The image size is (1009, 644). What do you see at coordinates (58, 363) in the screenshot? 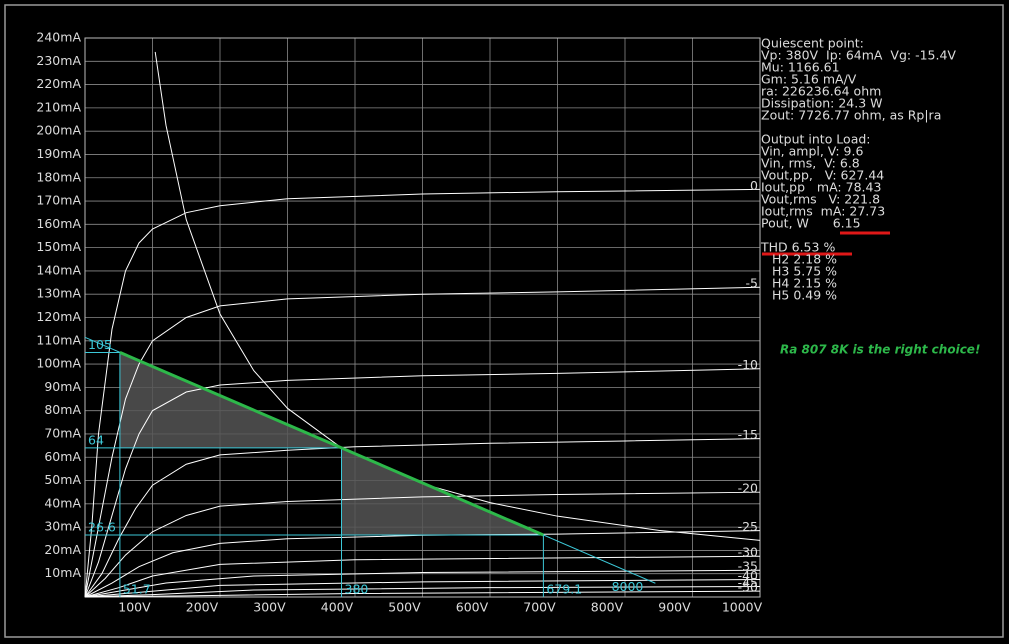
I see `y-tick-label: 100mA` at bounding box center [58, 363].